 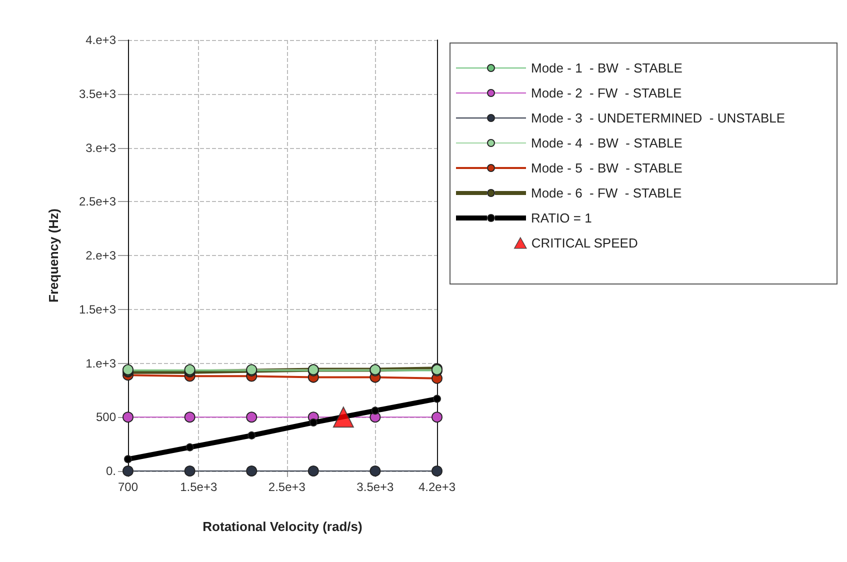 I want to click on legend-label: RATIO = 1, so click(x=561, y=218).